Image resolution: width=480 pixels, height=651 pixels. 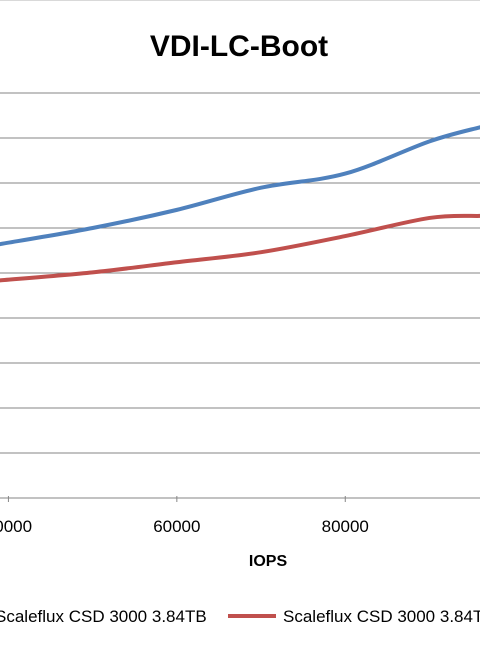 I want to click on x-tick-label: 40000, so click(x=16, y=526).